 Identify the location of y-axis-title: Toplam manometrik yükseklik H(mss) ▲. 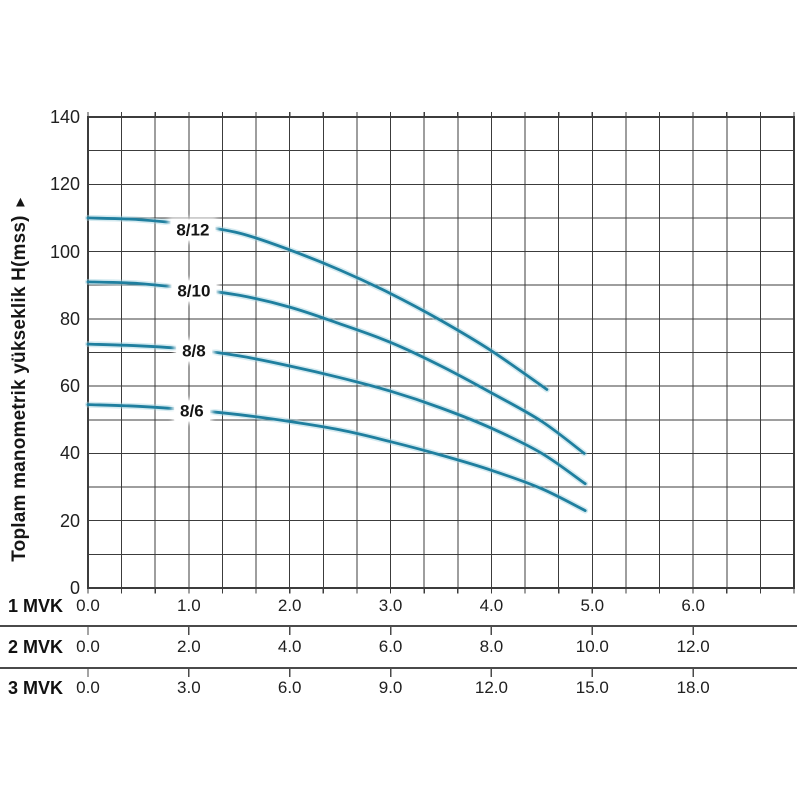
(20, 377).